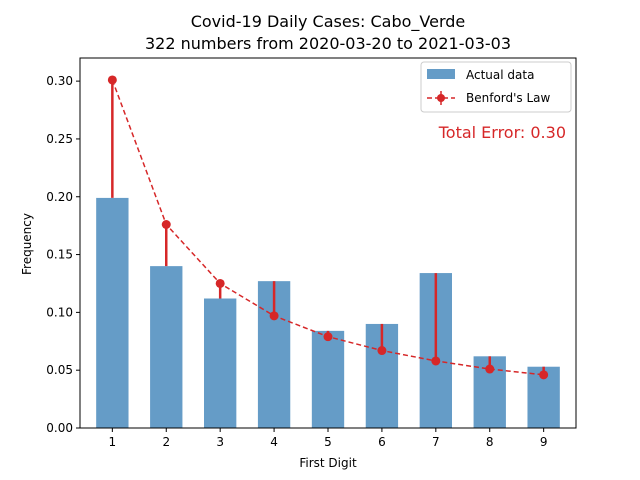  What do you see at coordinates (441, 98) in the screenshot?
I see `legend-swatch-benford-marker` at bounding box center [441, 98].